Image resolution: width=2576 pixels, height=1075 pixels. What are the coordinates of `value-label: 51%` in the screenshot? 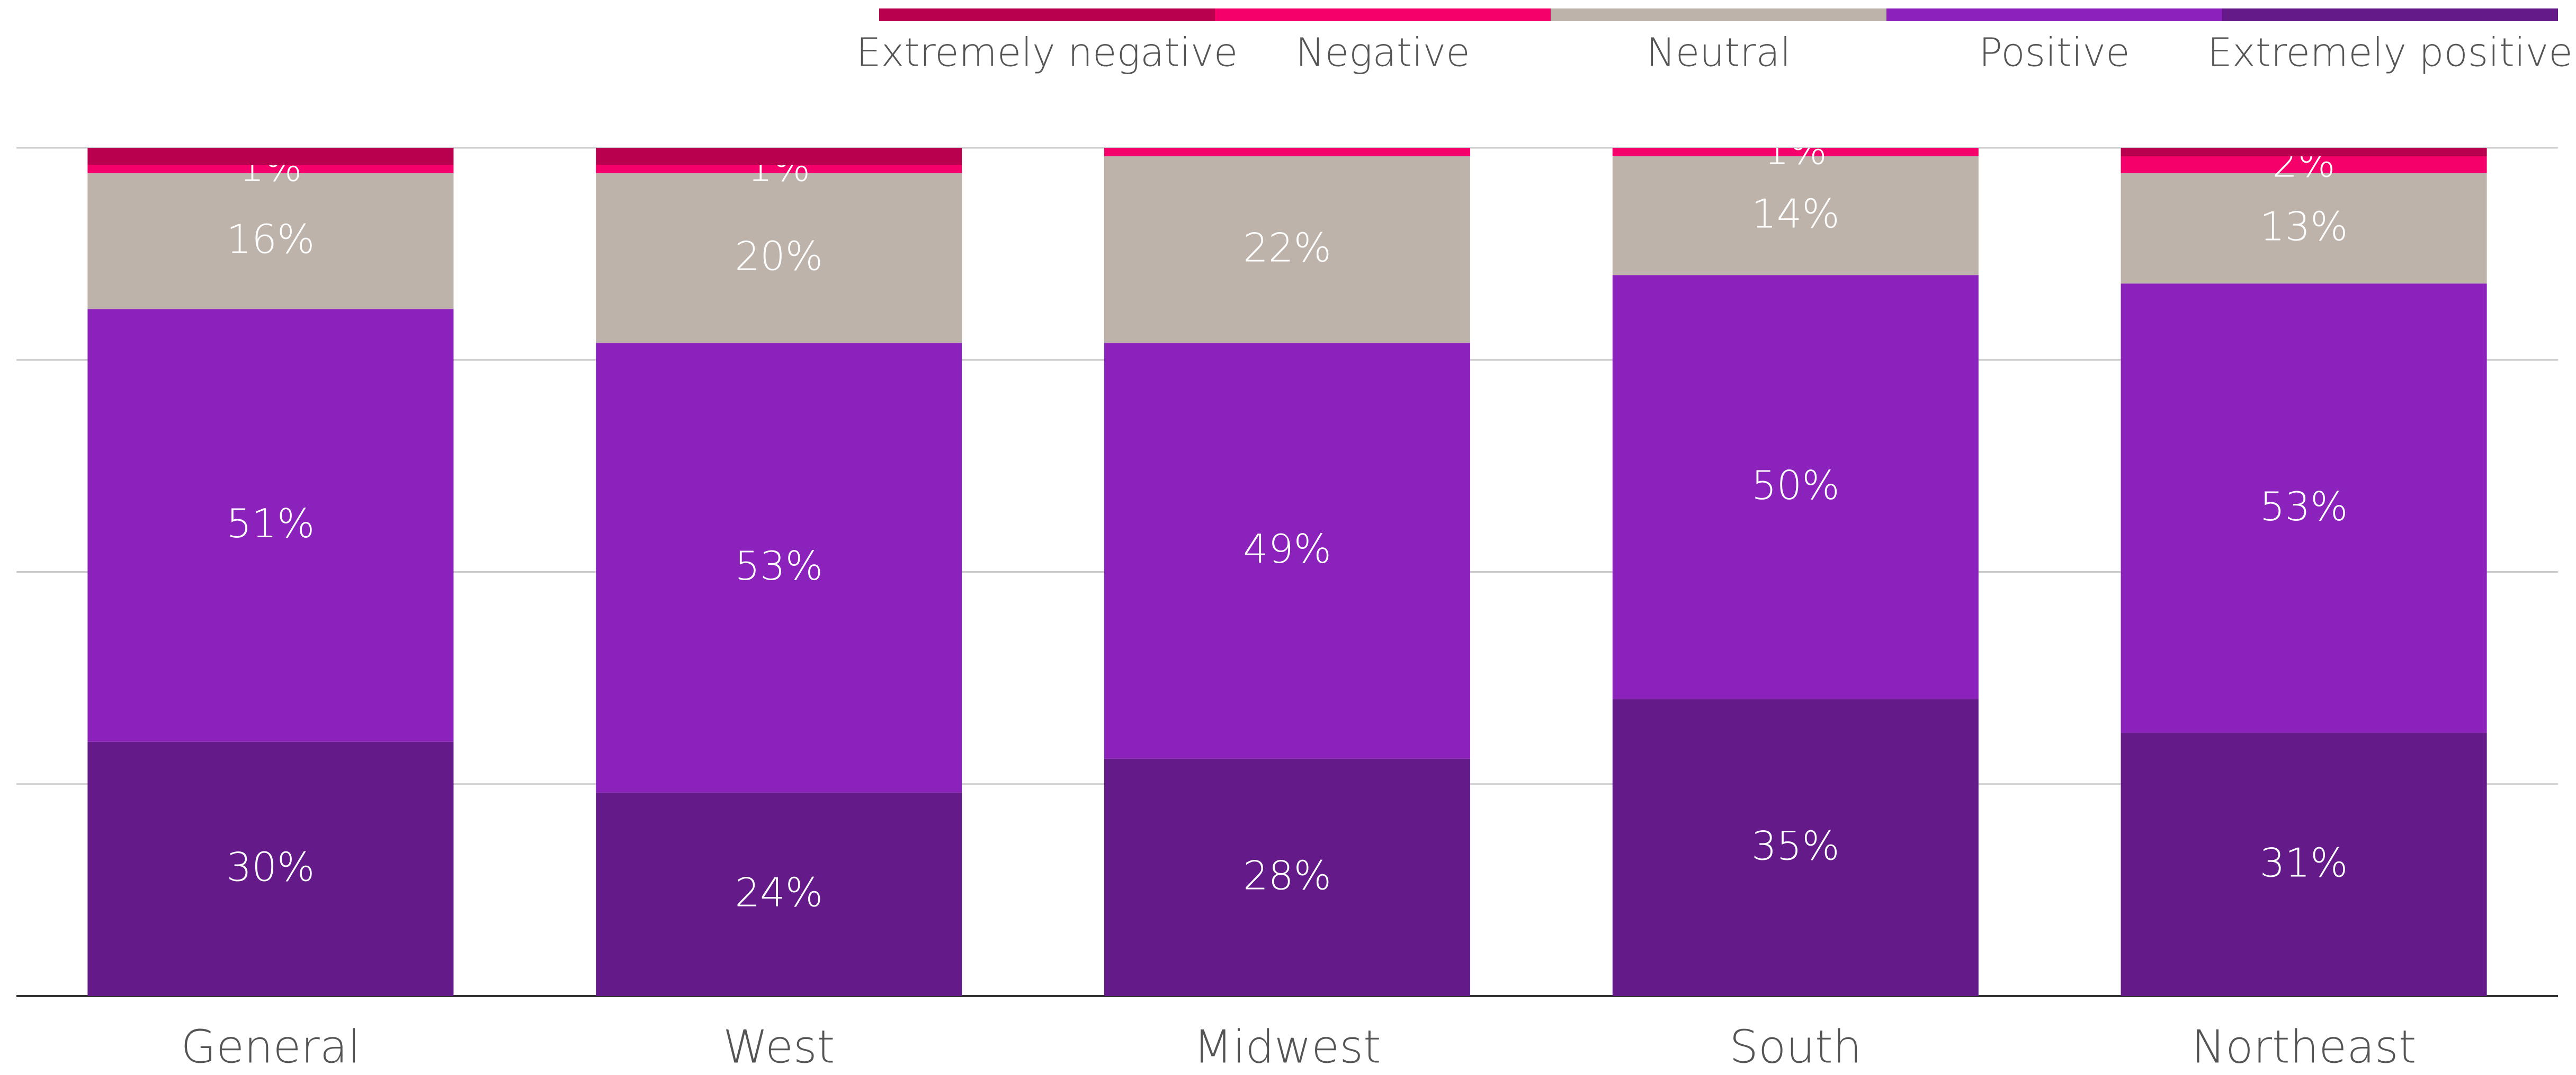 It's located at (271, 523).